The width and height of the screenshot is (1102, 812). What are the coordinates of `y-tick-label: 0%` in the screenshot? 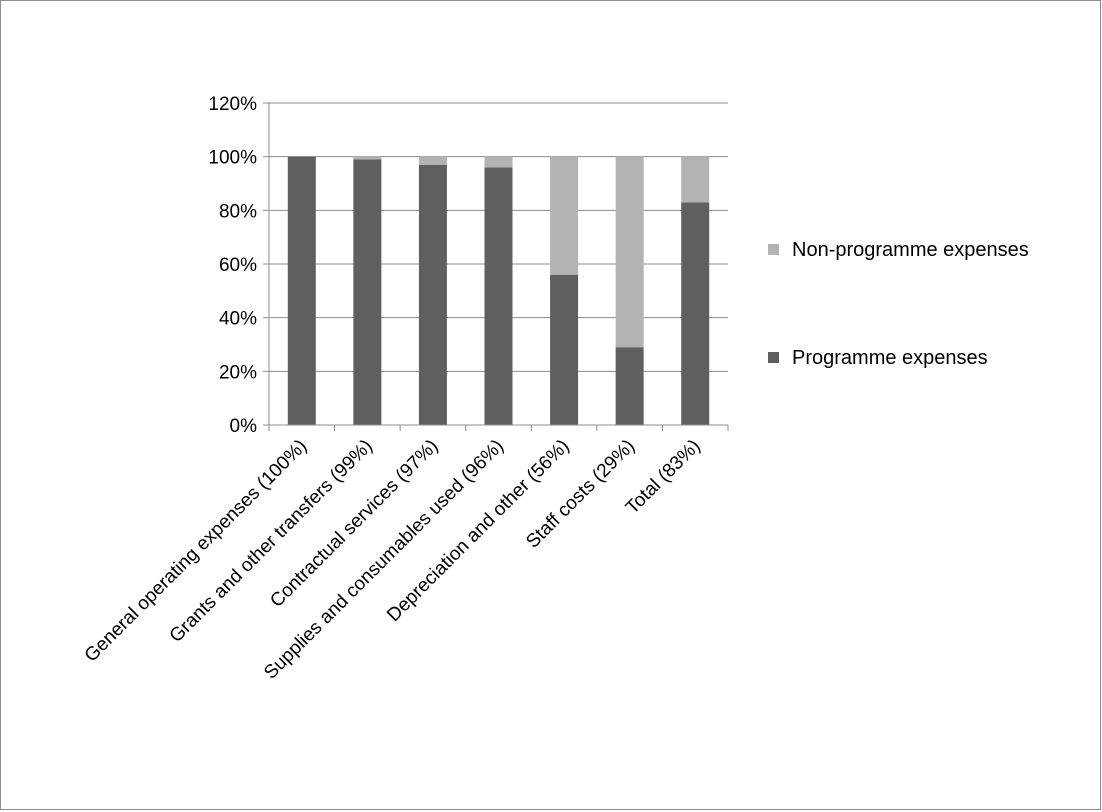 It's located at (244, 426).